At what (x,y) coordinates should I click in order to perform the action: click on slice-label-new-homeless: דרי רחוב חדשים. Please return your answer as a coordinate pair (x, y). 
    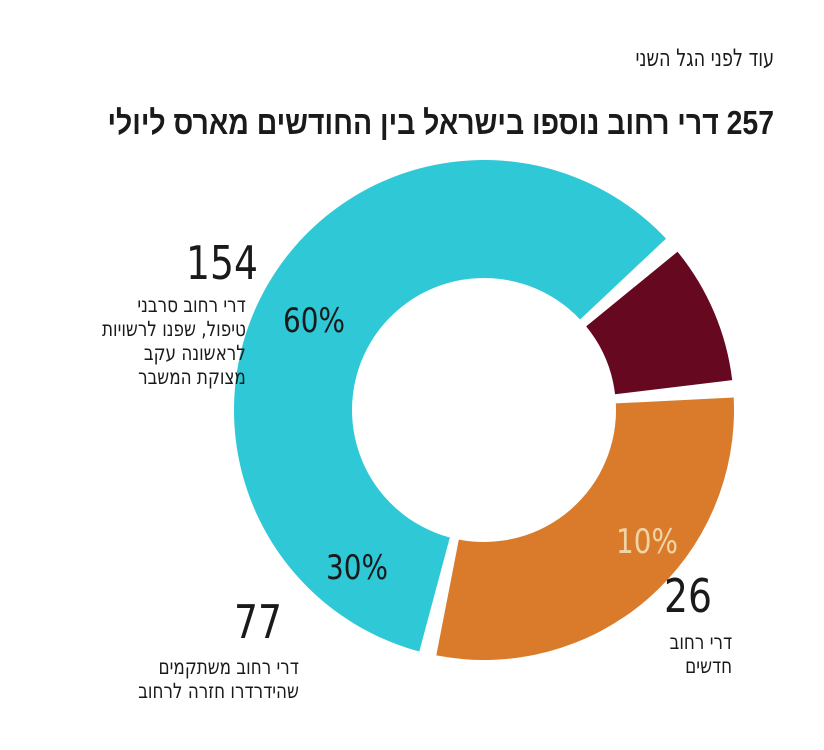
    Looking at the image, I should click on (701, 654).